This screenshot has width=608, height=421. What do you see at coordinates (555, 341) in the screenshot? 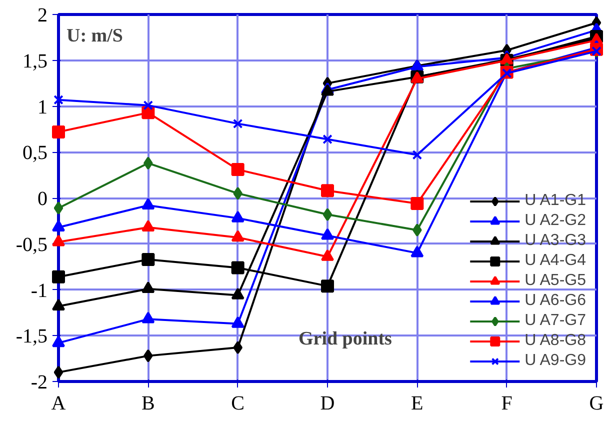
I see `legend-label: U A8-G8` at bounding box center [555, 341].